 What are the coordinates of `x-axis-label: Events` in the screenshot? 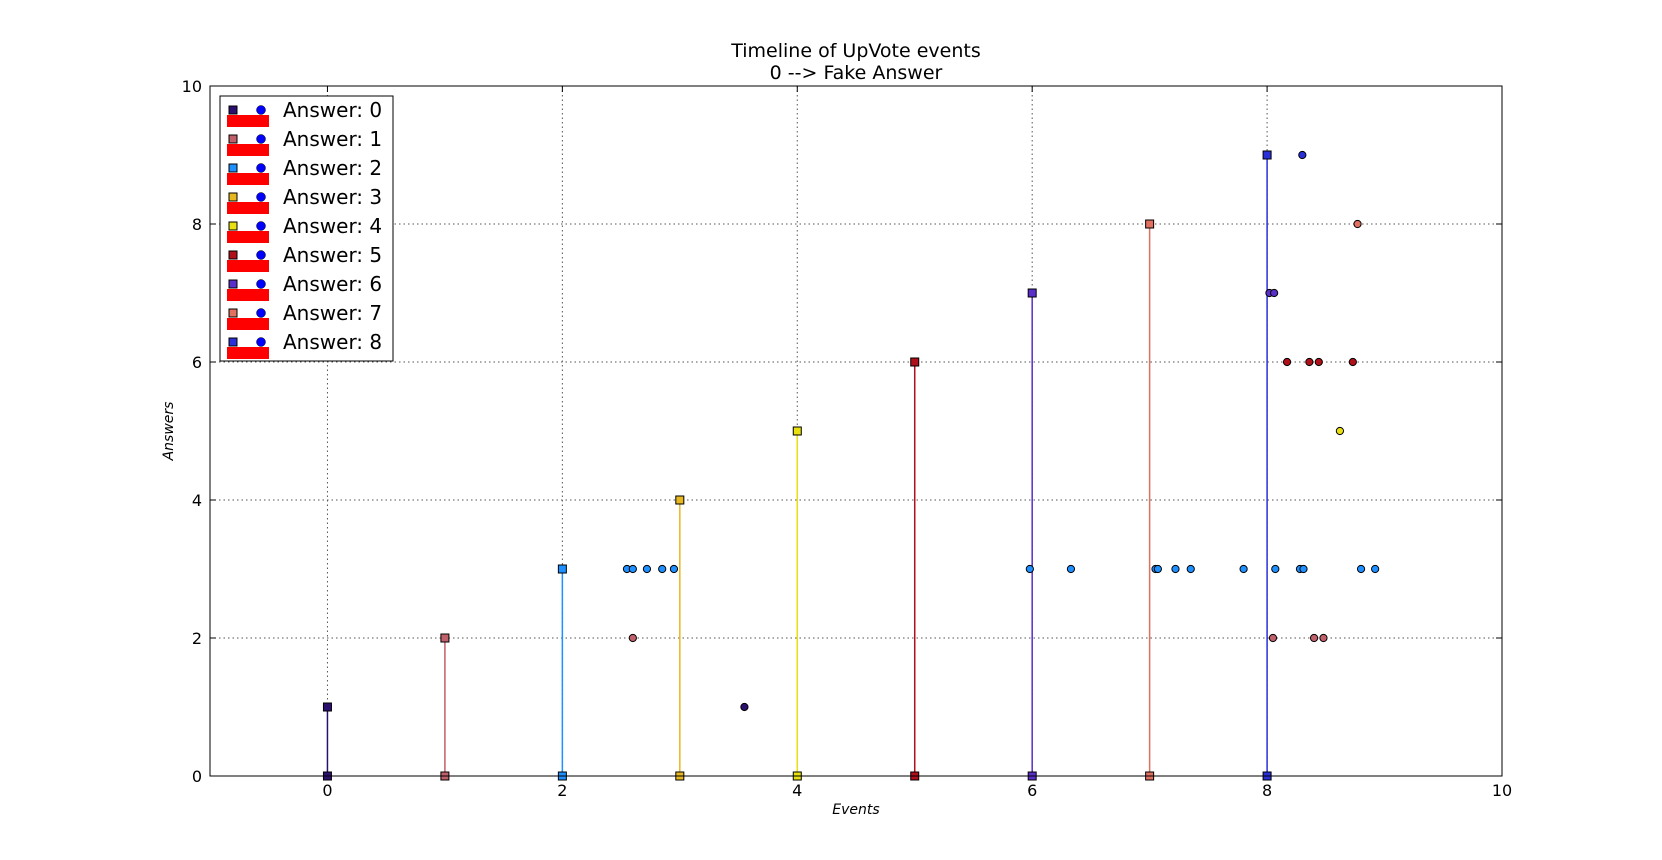 It's located at (855, 810).